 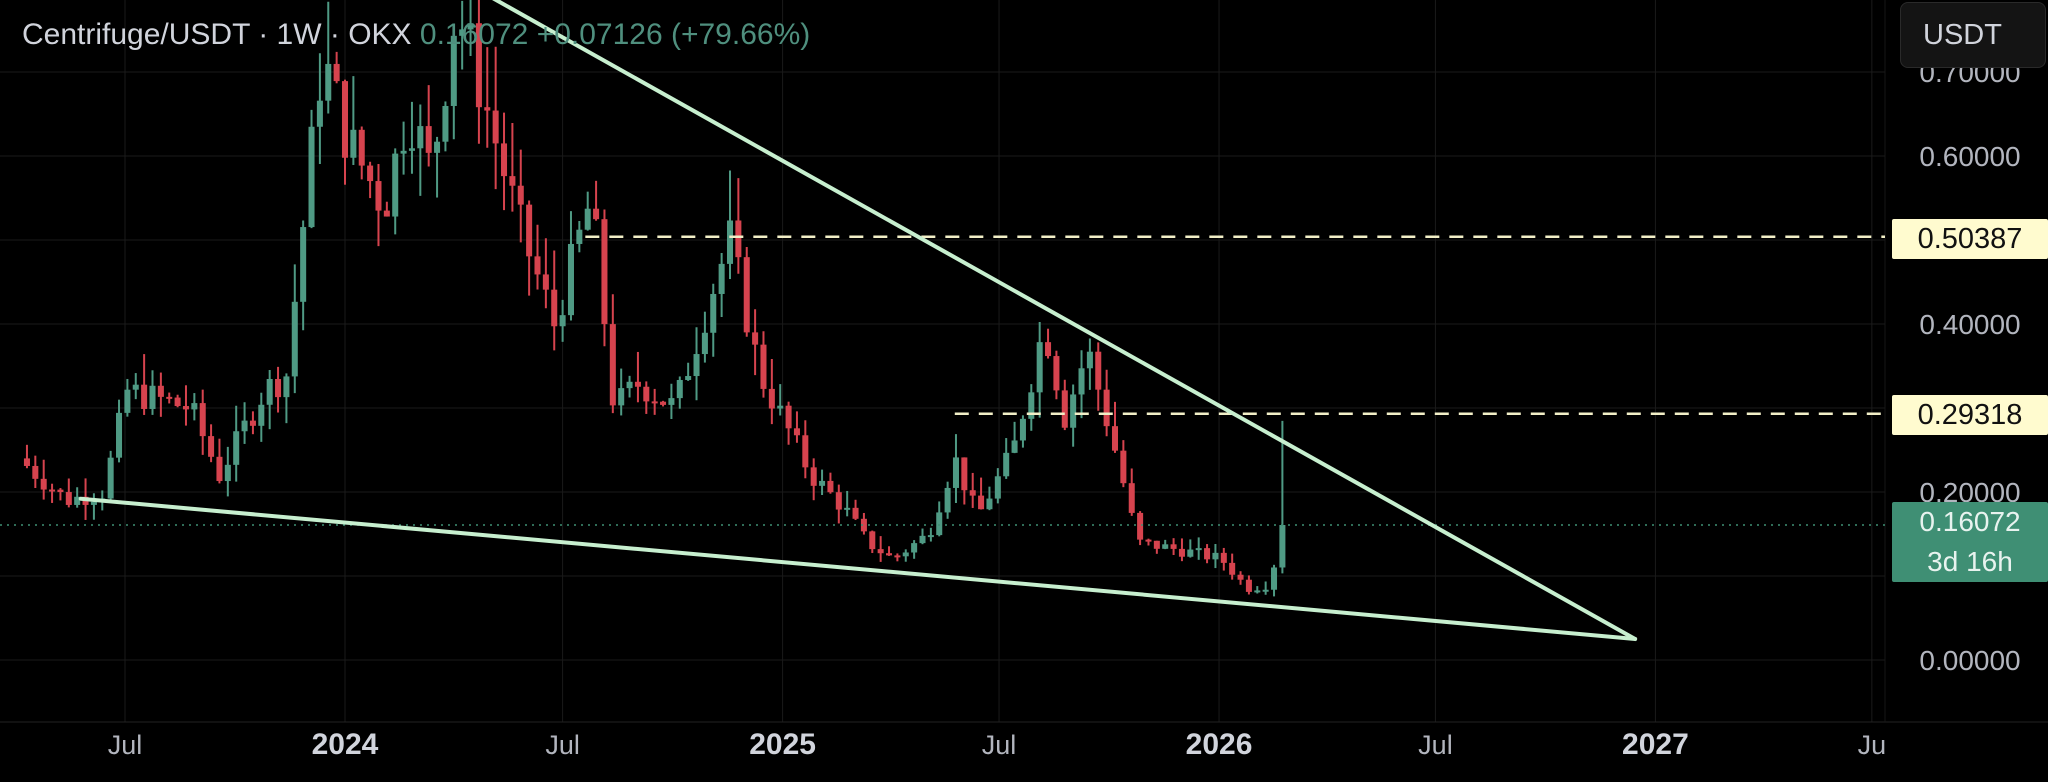 I want to click on x-tick-label: Ju, so click(x=1872, y=745).